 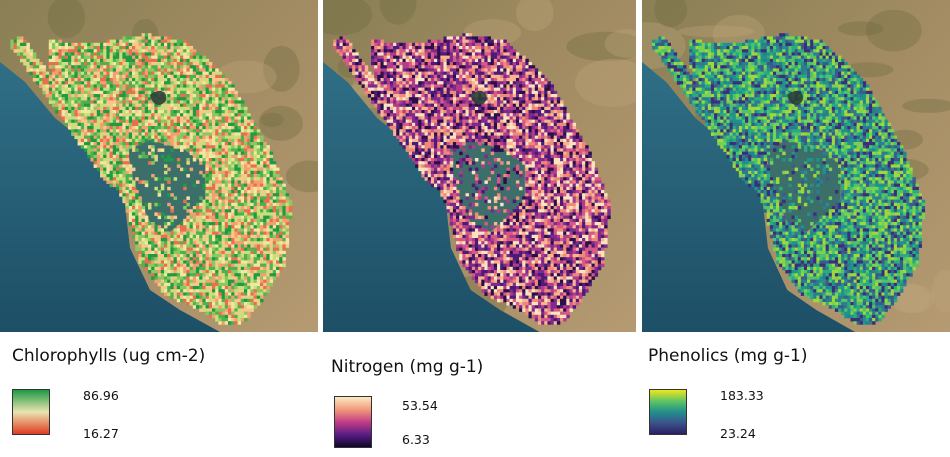 What do you see at coordinates (109, 356) in the screenshot?
I see `legend-title: Chlorophylls (ug cm-2)` at bounding box center [109, 356].